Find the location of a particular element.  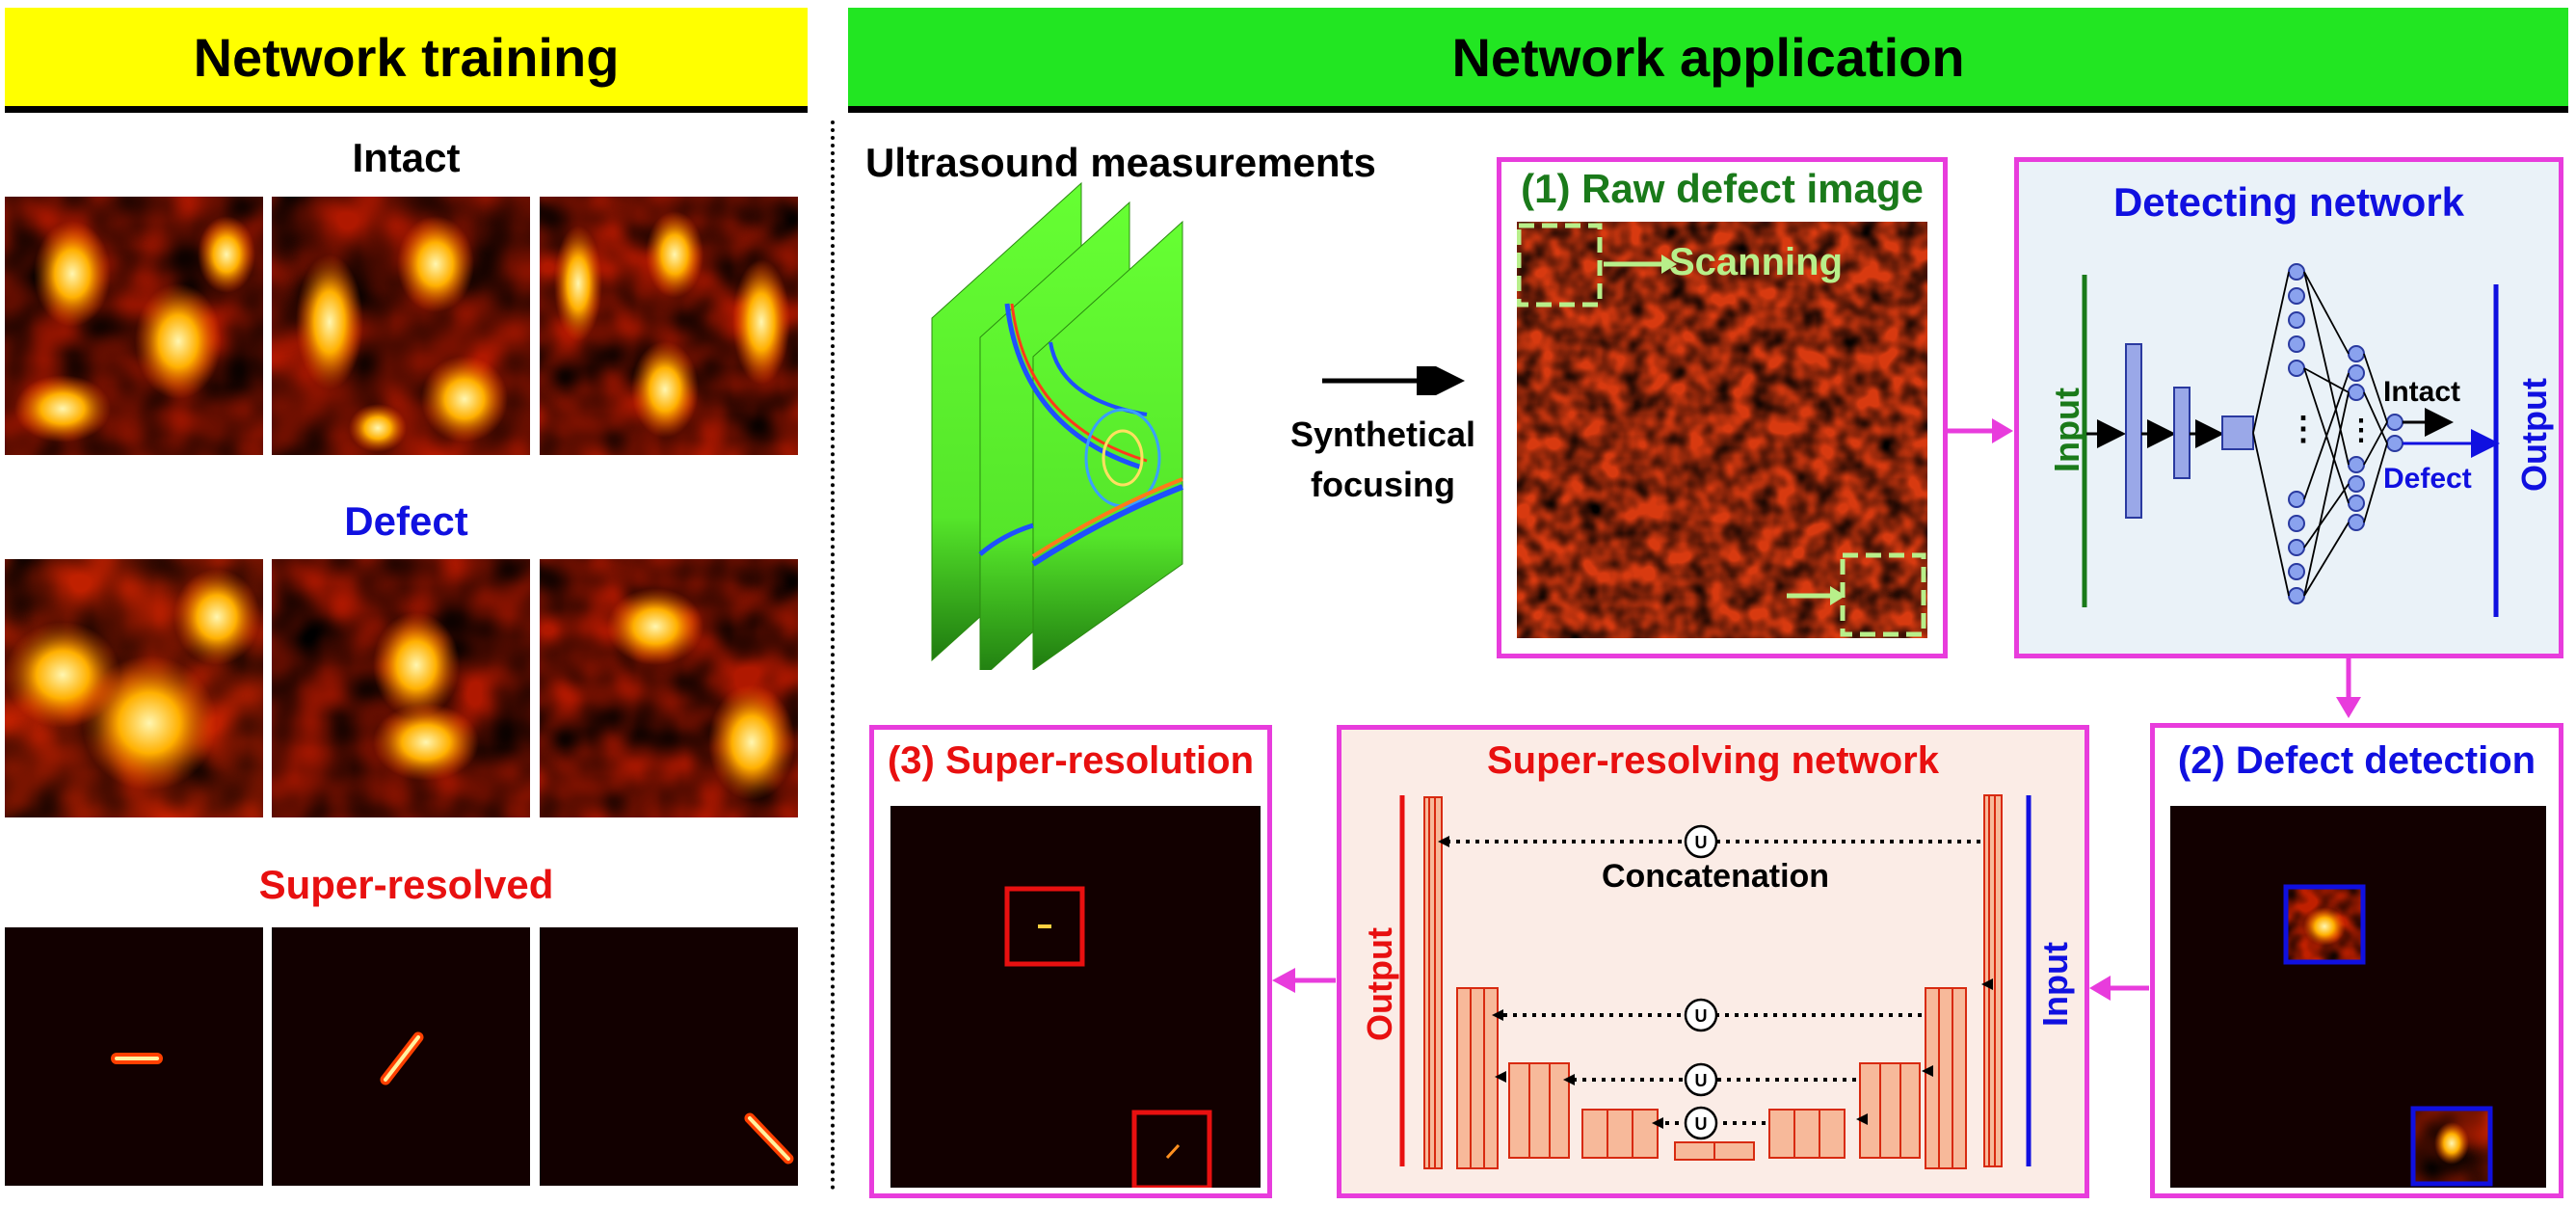

unet-u-4: U is located at coordinates (1701, 1124).